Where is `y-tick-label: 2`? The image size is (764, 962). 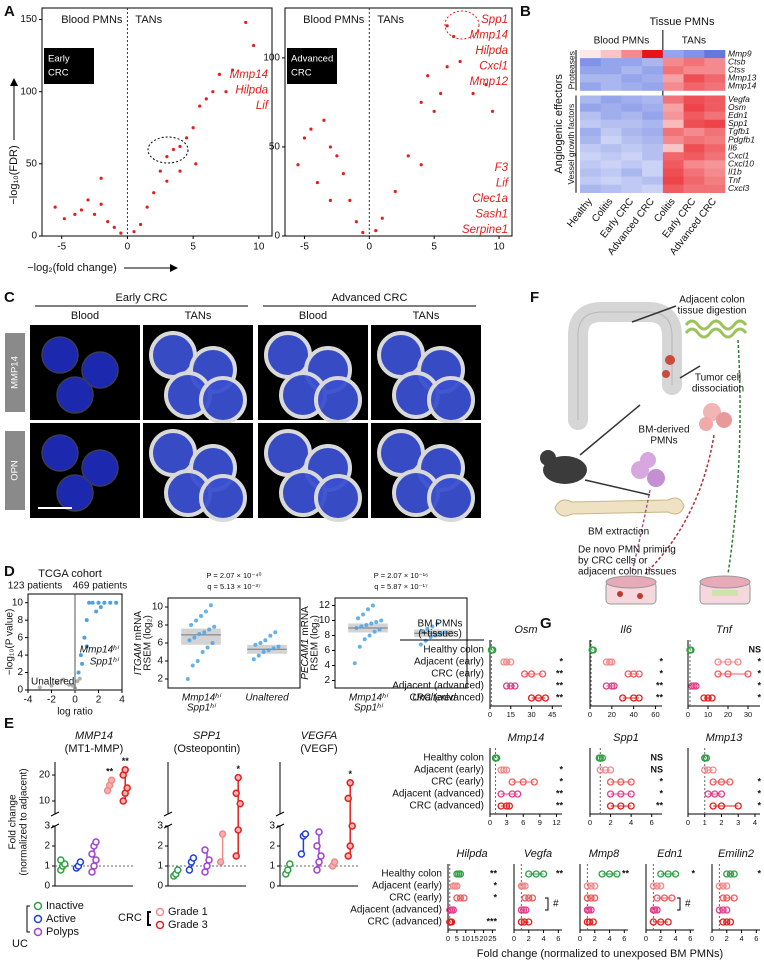 y-tick-label: 2 is located at coordinates (160, 846).